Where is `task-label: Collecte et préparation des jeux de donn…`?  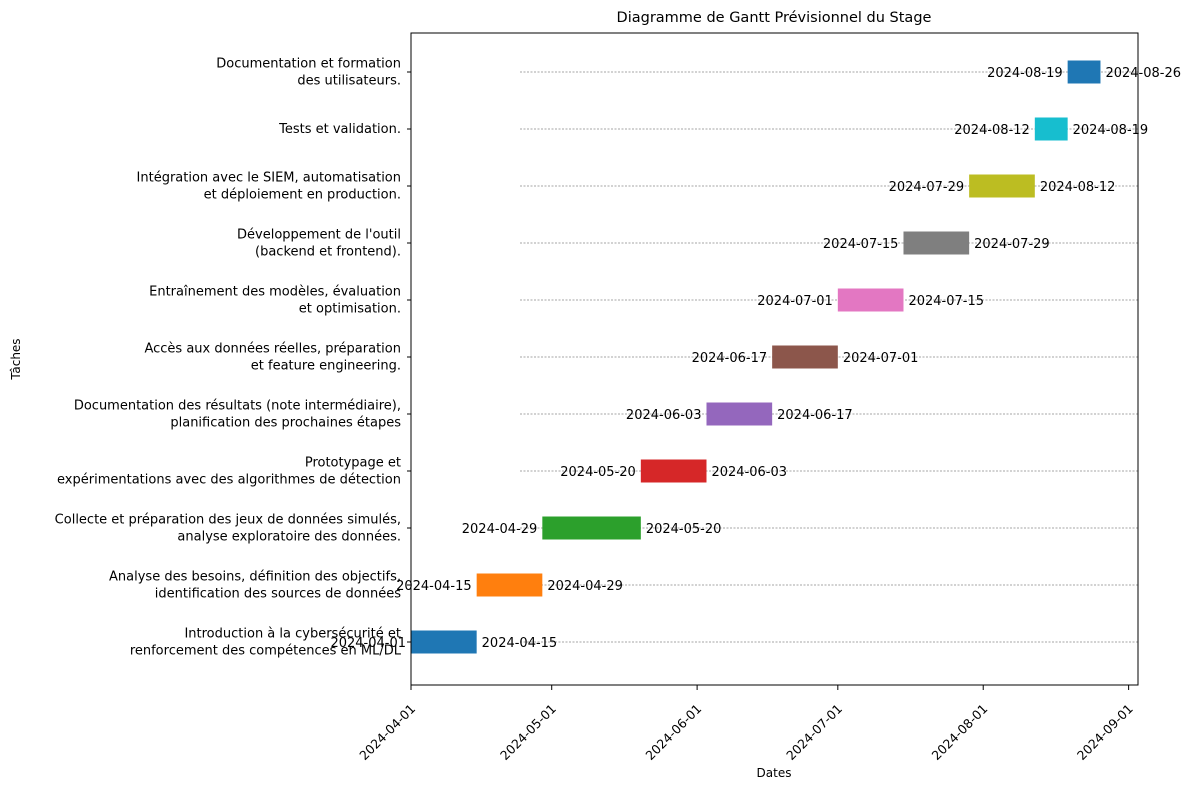
task-label: Collecte et préparation des jeux de donn… is located at coordinates (228, 520).